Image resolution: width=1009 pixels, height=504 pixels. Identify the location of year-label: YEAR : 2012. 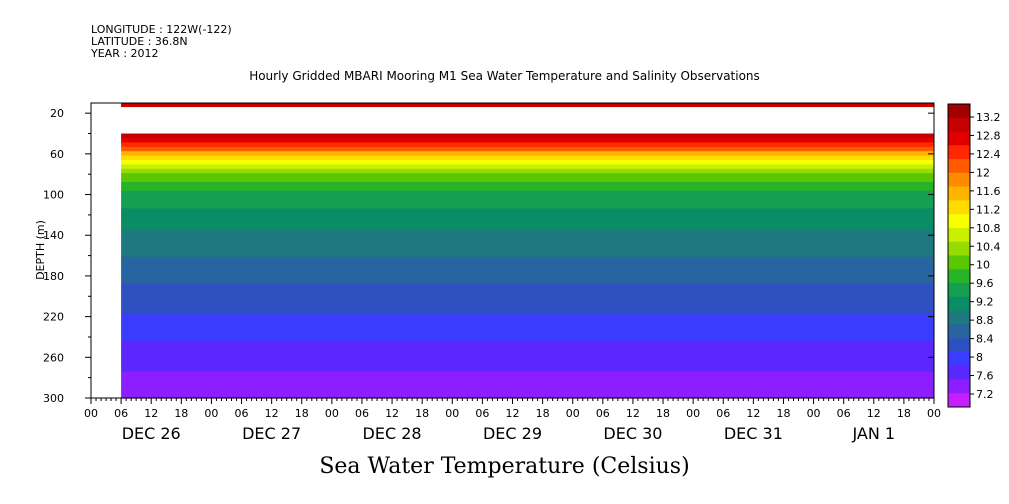
(125, 53).